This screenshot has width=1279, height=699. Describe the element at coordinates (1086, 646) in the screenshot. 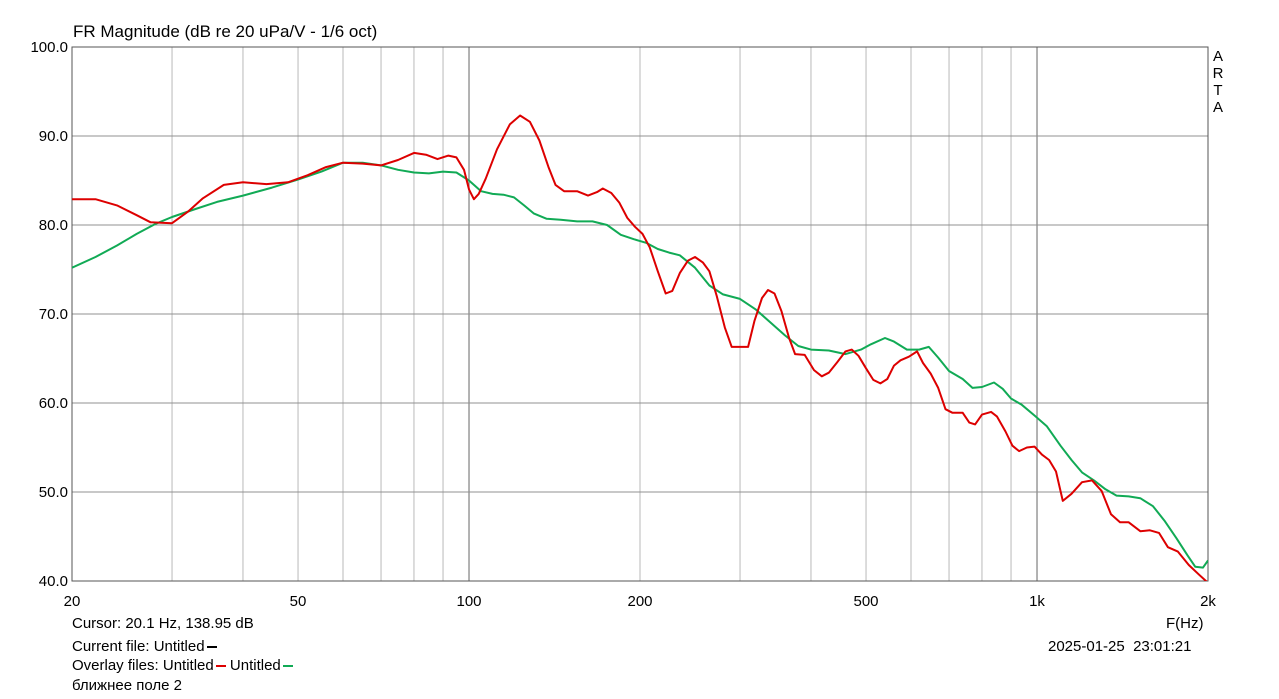

I see `date-text: 2025-01-25` at that location.